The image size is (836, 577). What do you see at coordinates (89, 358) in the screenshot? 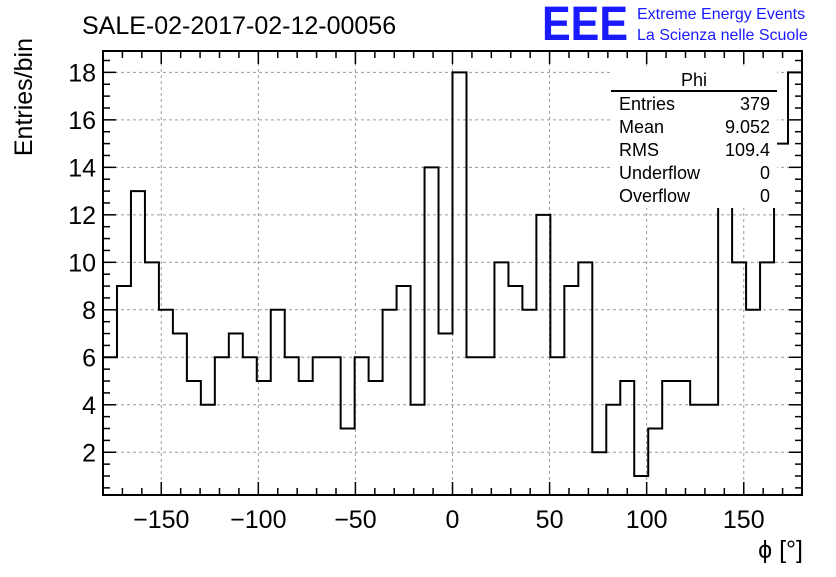
I see `y-tick-label: 6` at bounding box center [89, 358].